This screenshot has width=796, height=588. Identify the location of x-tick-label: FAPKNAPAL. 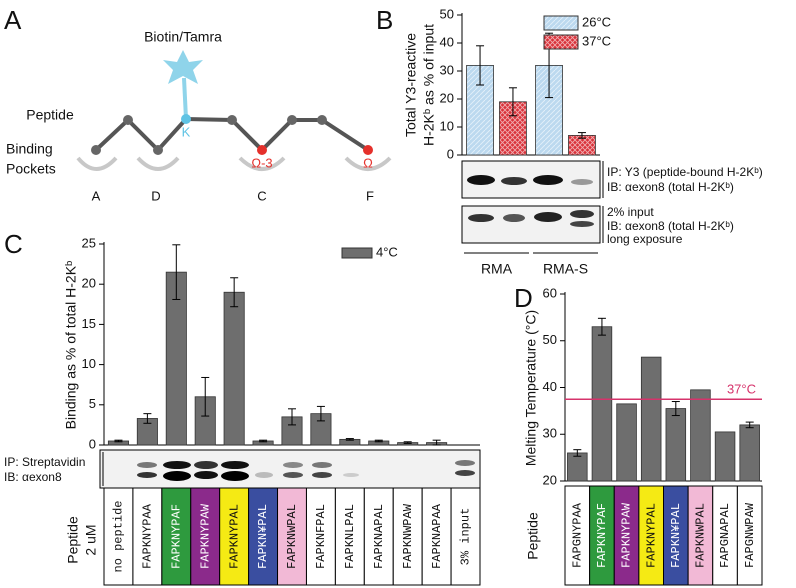
(379, 536).